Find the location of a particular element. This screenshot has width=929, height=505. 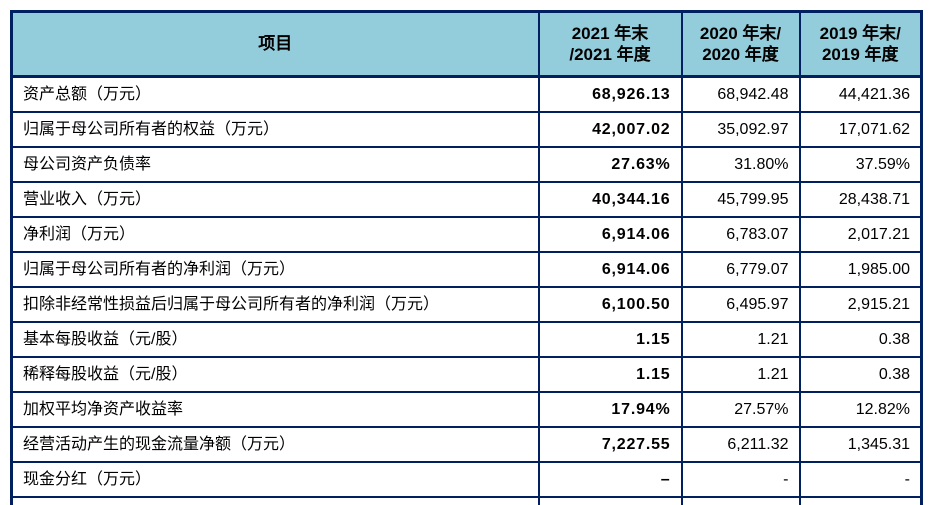

value-2019: 44,421.36 is located at coordinates (860, 94).